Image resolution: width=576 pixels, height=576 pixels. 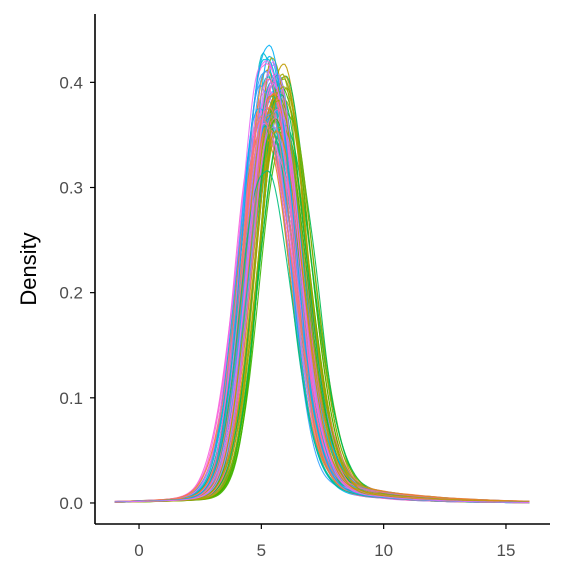 I want to click on x-tick-label: 10, so click(x=383, y=550).